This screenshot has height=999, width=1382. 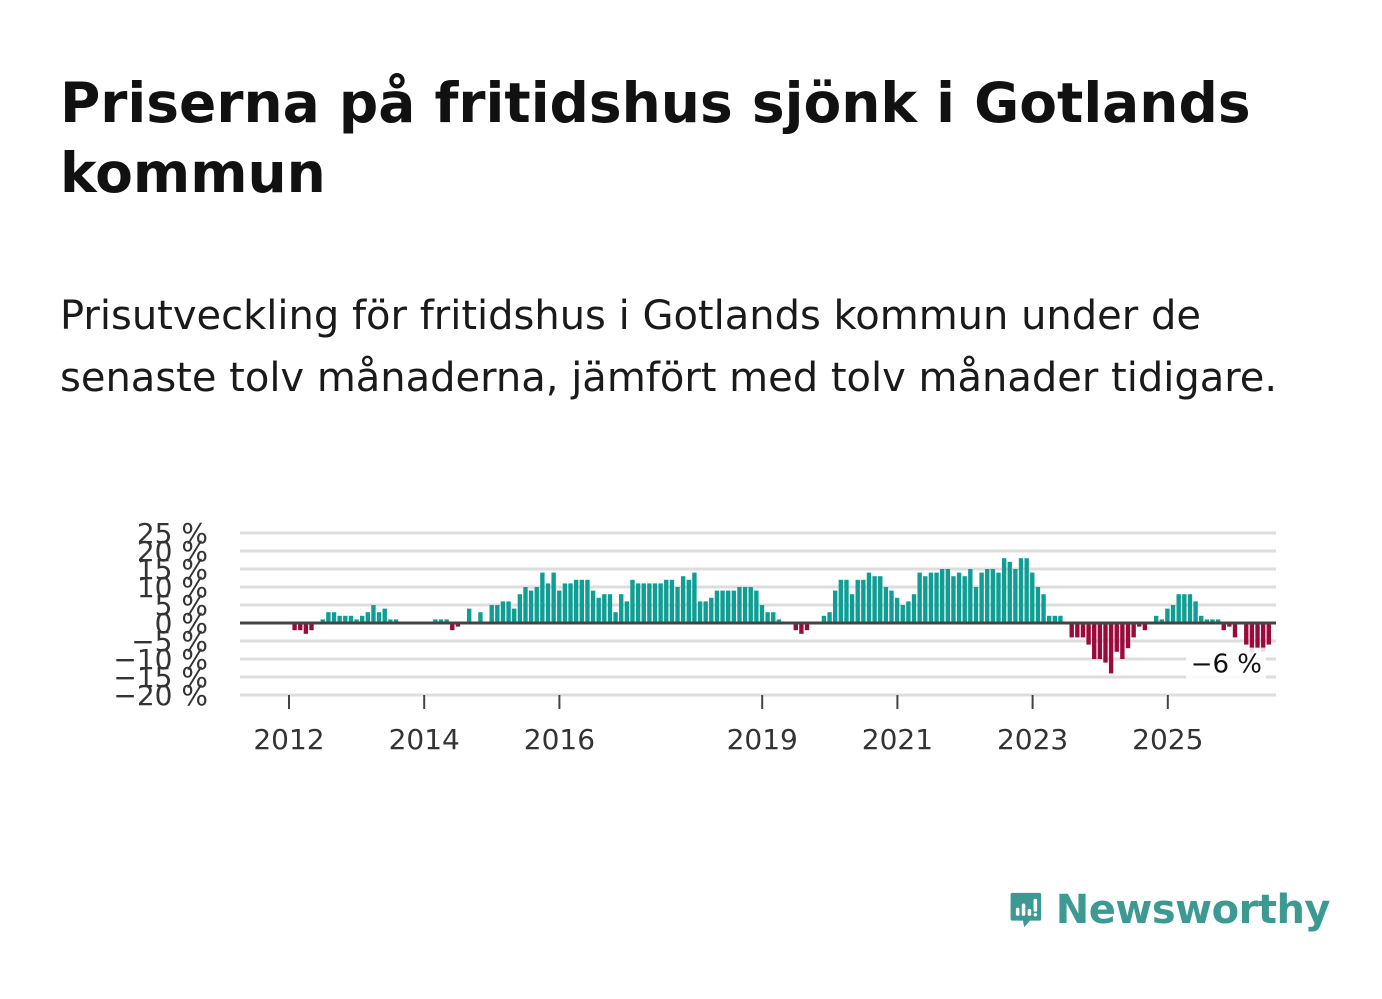 What do you see at coordinates (172, 551) in the screenshot?
I see `y-tick-label: 20 %` at bounding box center [172, 551].